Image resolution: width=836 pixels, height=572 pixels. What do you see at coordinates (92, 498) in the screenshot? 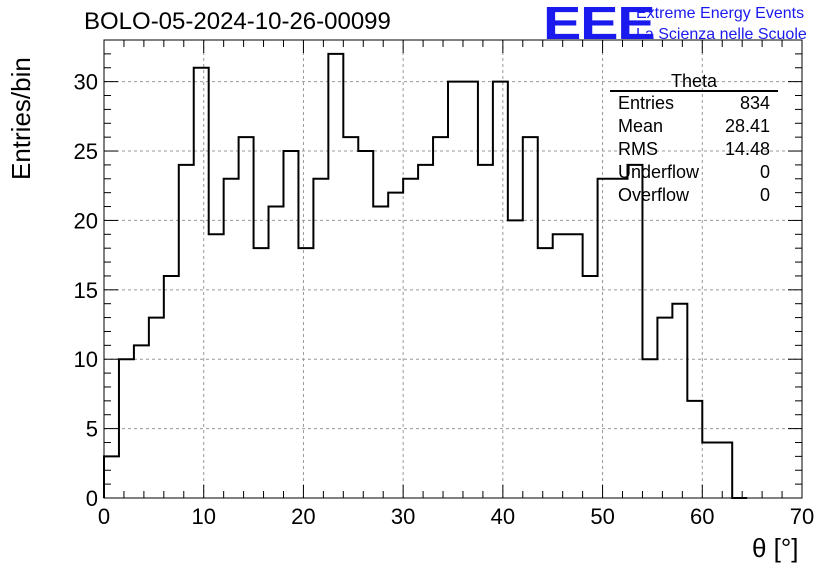
I see `y-tick-label: 0` at bounding box center [92, 498].